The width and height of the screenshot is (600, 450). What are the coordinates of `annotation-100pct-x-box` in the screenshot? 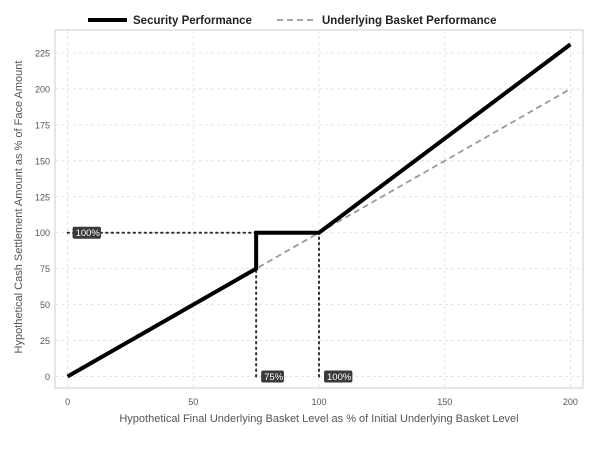 It's located at (338, 376).